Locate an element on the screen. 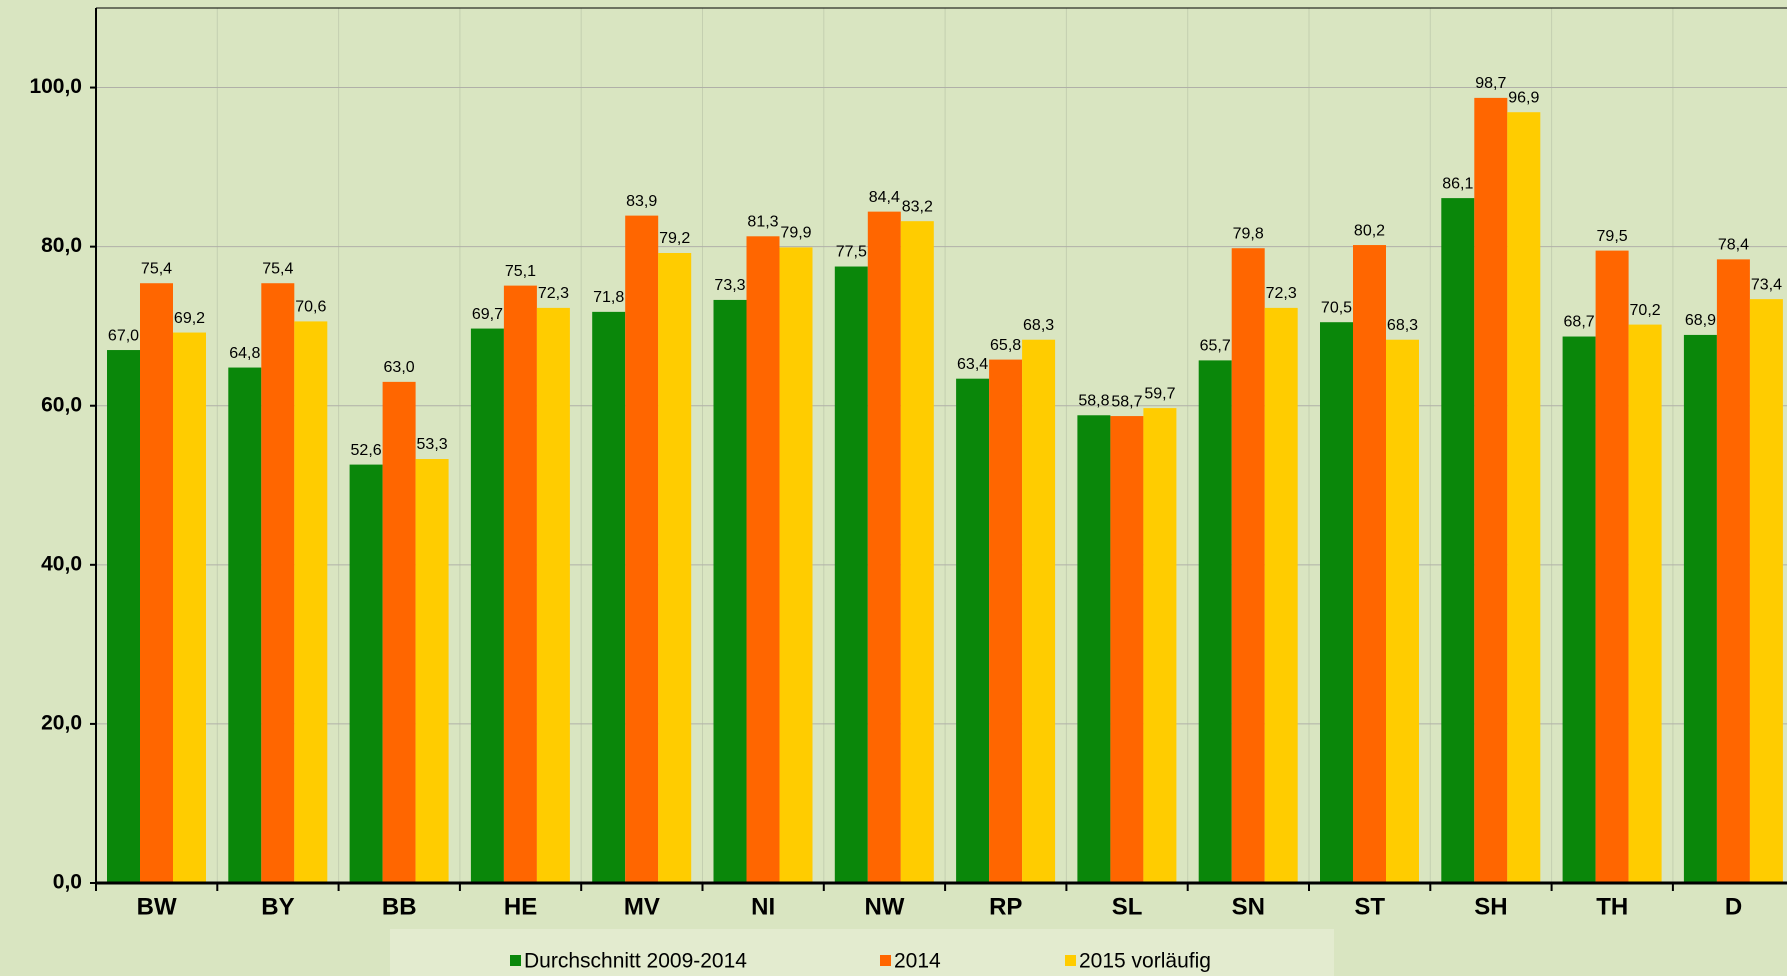 The width and height of the screenshot is (1787, 976). x-tick-label: SH is located at coordinates (1490, 906).